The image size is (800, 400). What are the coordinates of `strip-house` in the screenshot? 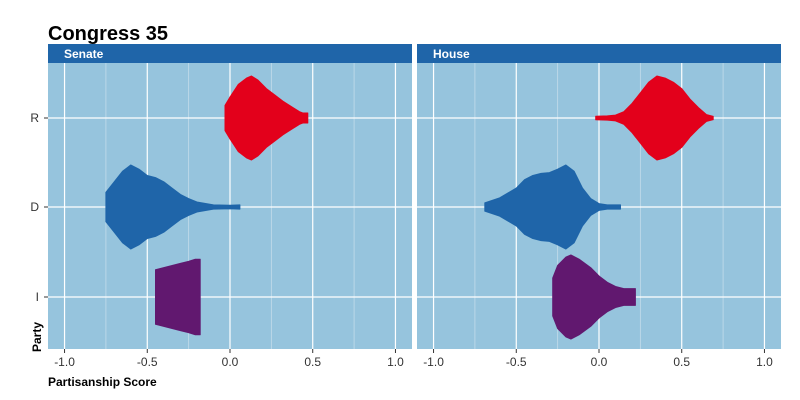 It's located at (599, 53).